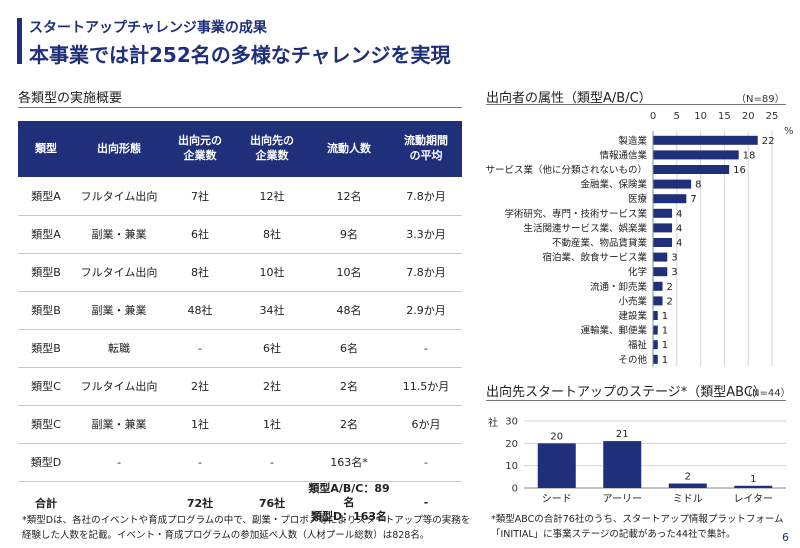  I want to click on table-cell: 10名, so click(349, 272).